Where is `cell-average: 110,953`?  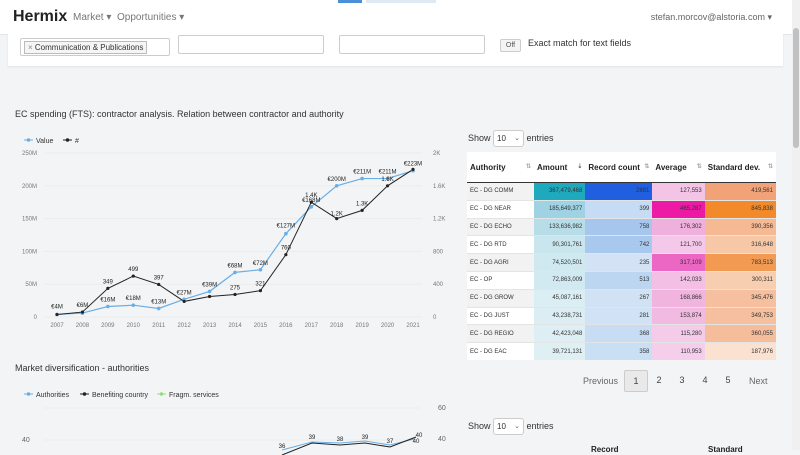 cell-average: 110,953 is located at coordinates (678, 351).